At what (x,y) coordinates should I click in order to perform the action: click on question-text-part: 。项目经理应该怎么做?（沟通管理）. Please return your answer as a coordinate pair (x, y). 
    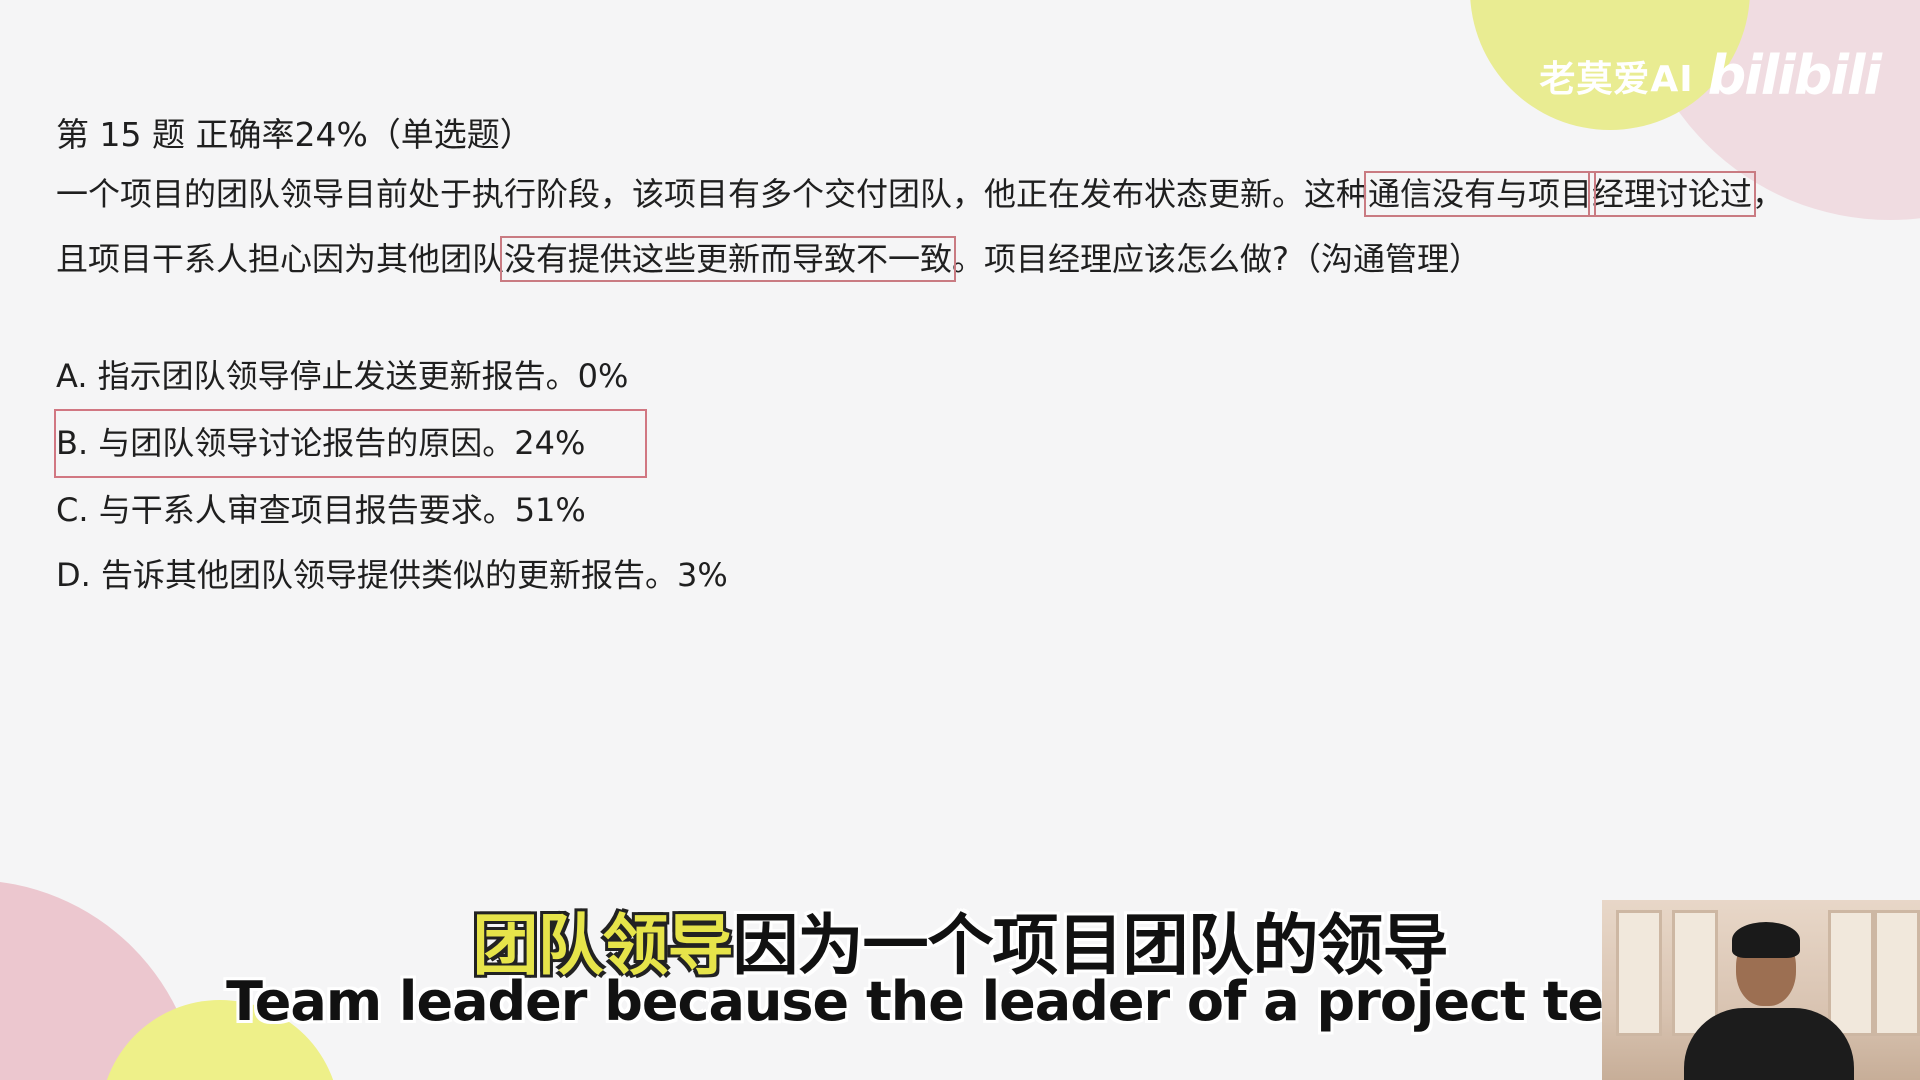
    Looking at the image, I should click on (1217, 259).